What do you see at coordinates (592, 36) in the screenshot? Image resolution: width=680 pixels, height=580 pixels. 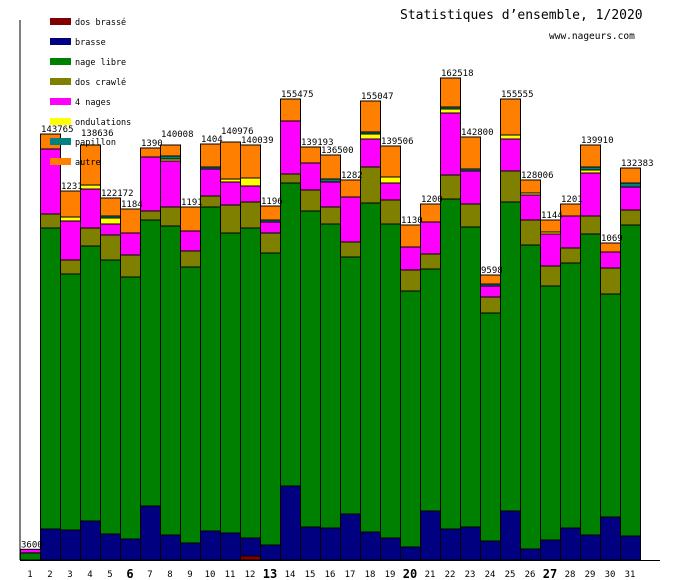 I see `chart-subtitle: www.nageurs.com` at bounding box center [592, 36].